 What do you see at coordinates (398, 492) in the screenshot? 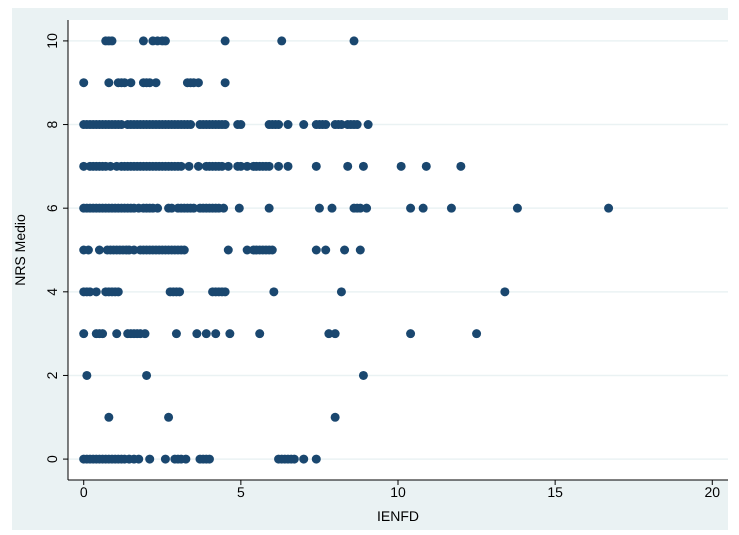
I see `x-tick-label: 10` at bounding box center [398, 492].